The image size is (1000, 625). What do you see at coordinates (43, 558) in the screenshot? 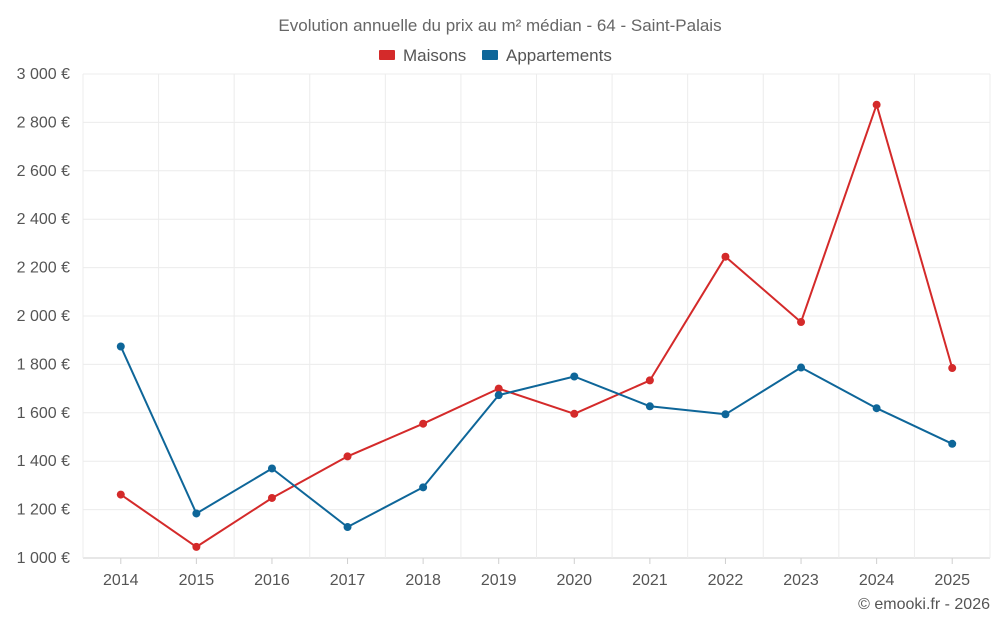
I see `y-tick-label: 1 000 €` at bounding box center [43, 558].